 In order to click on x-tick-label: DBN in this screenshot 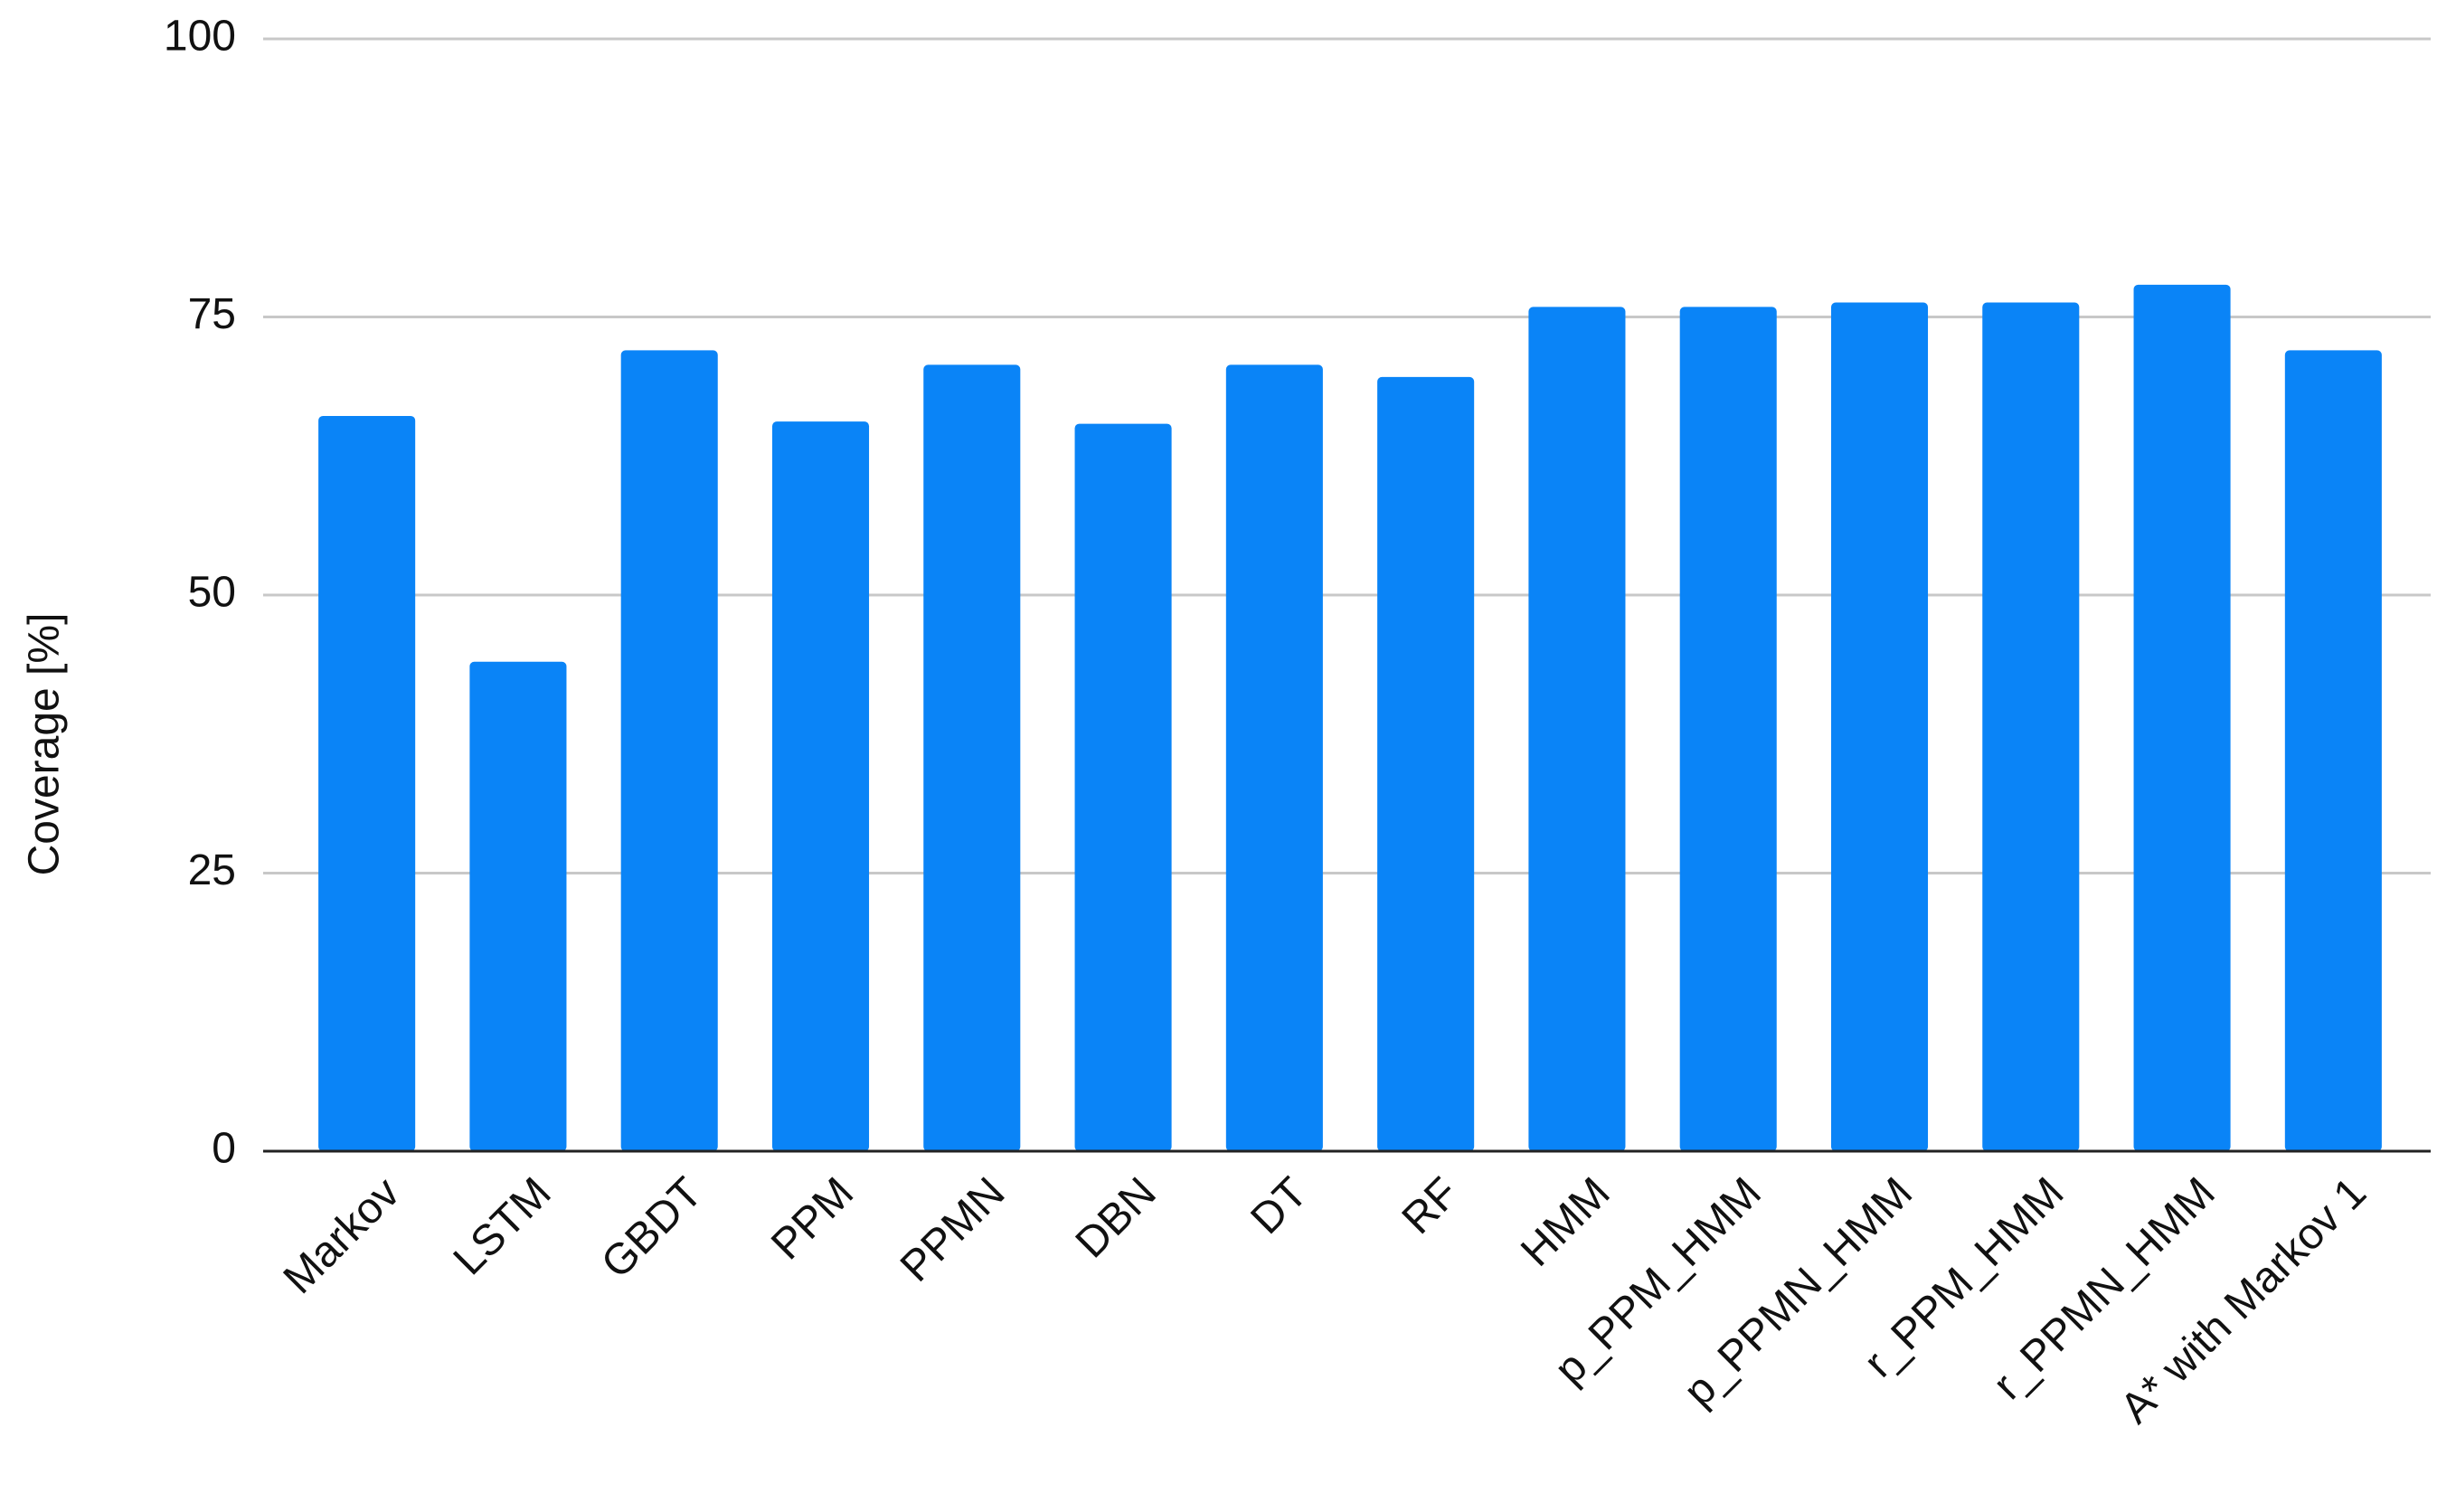, I will do `click(1116, 1217)`.